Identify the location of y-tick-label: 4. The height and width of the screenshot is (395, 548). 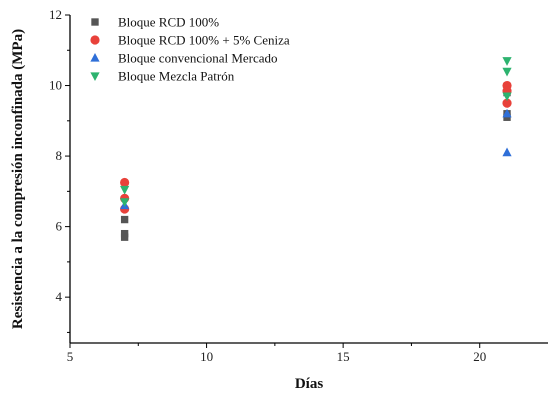
(59, 296).